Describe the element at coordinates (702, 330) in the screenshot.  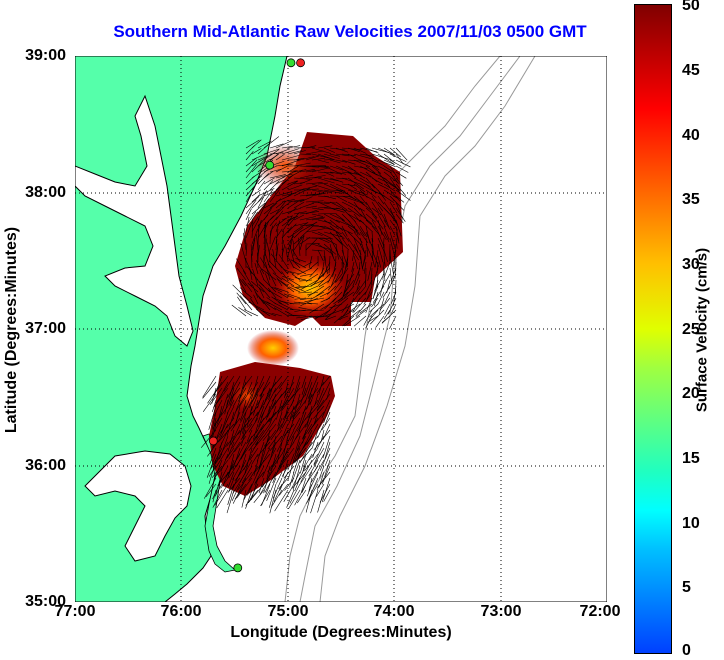
I see `colorbar-label: Surface Velocity (cm/s)` at that location.